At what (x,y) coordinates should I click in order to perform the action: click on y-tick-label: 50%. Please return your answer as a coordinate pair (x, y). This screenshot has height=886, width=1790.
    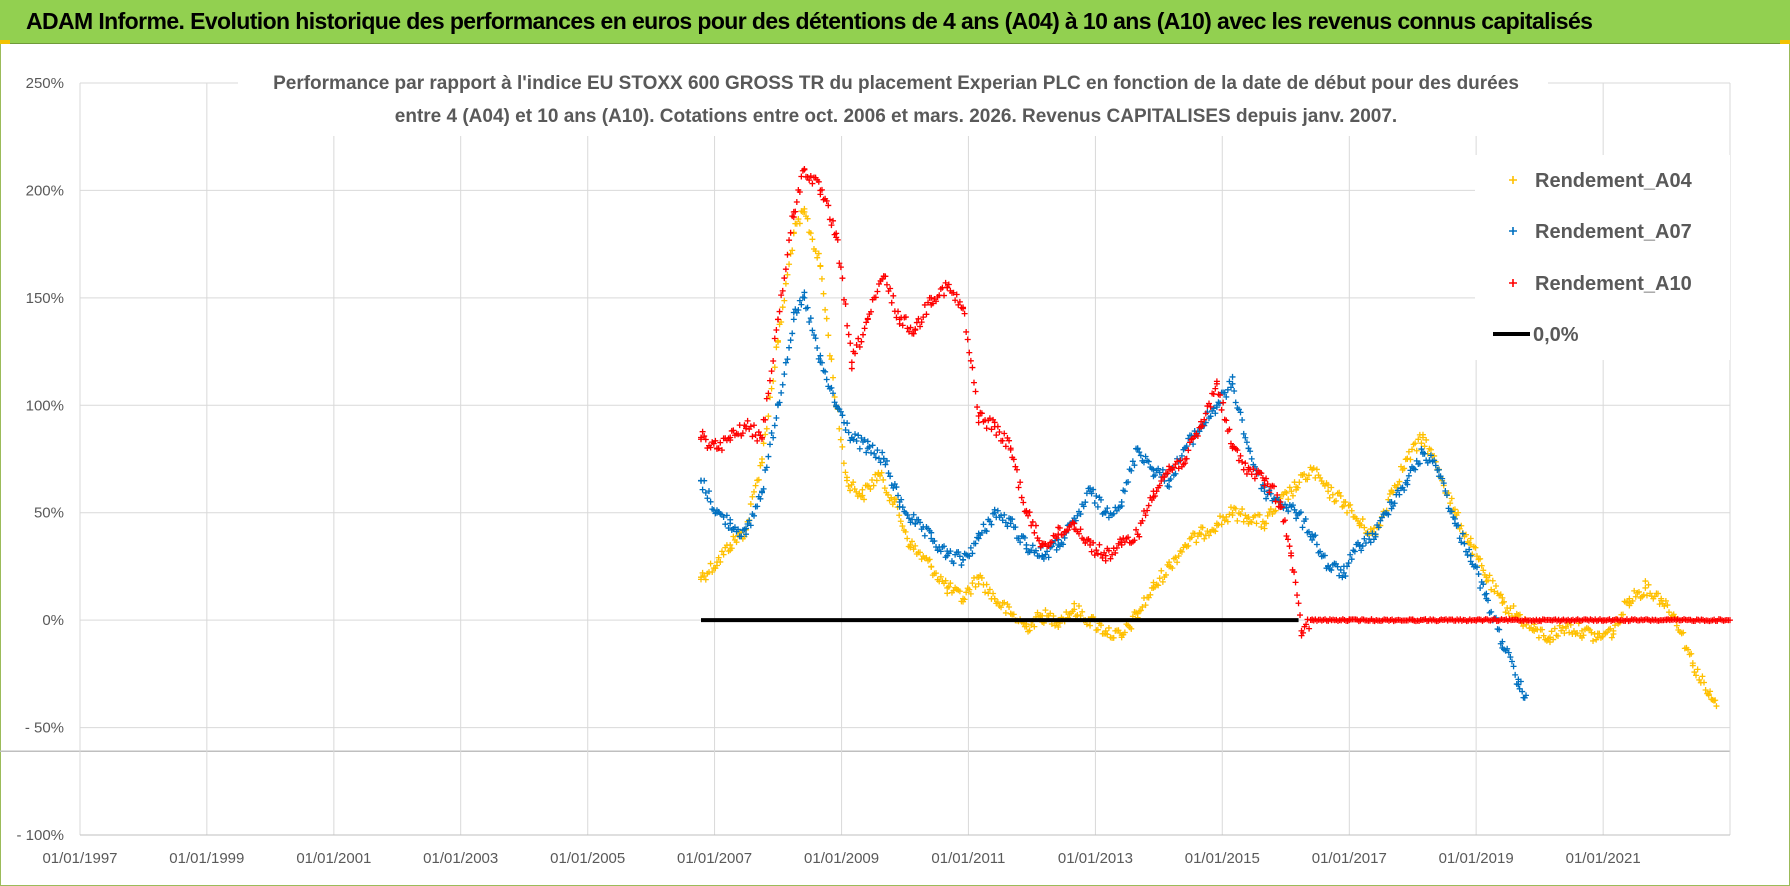
    Looking at the image, I should click on (49, 513).